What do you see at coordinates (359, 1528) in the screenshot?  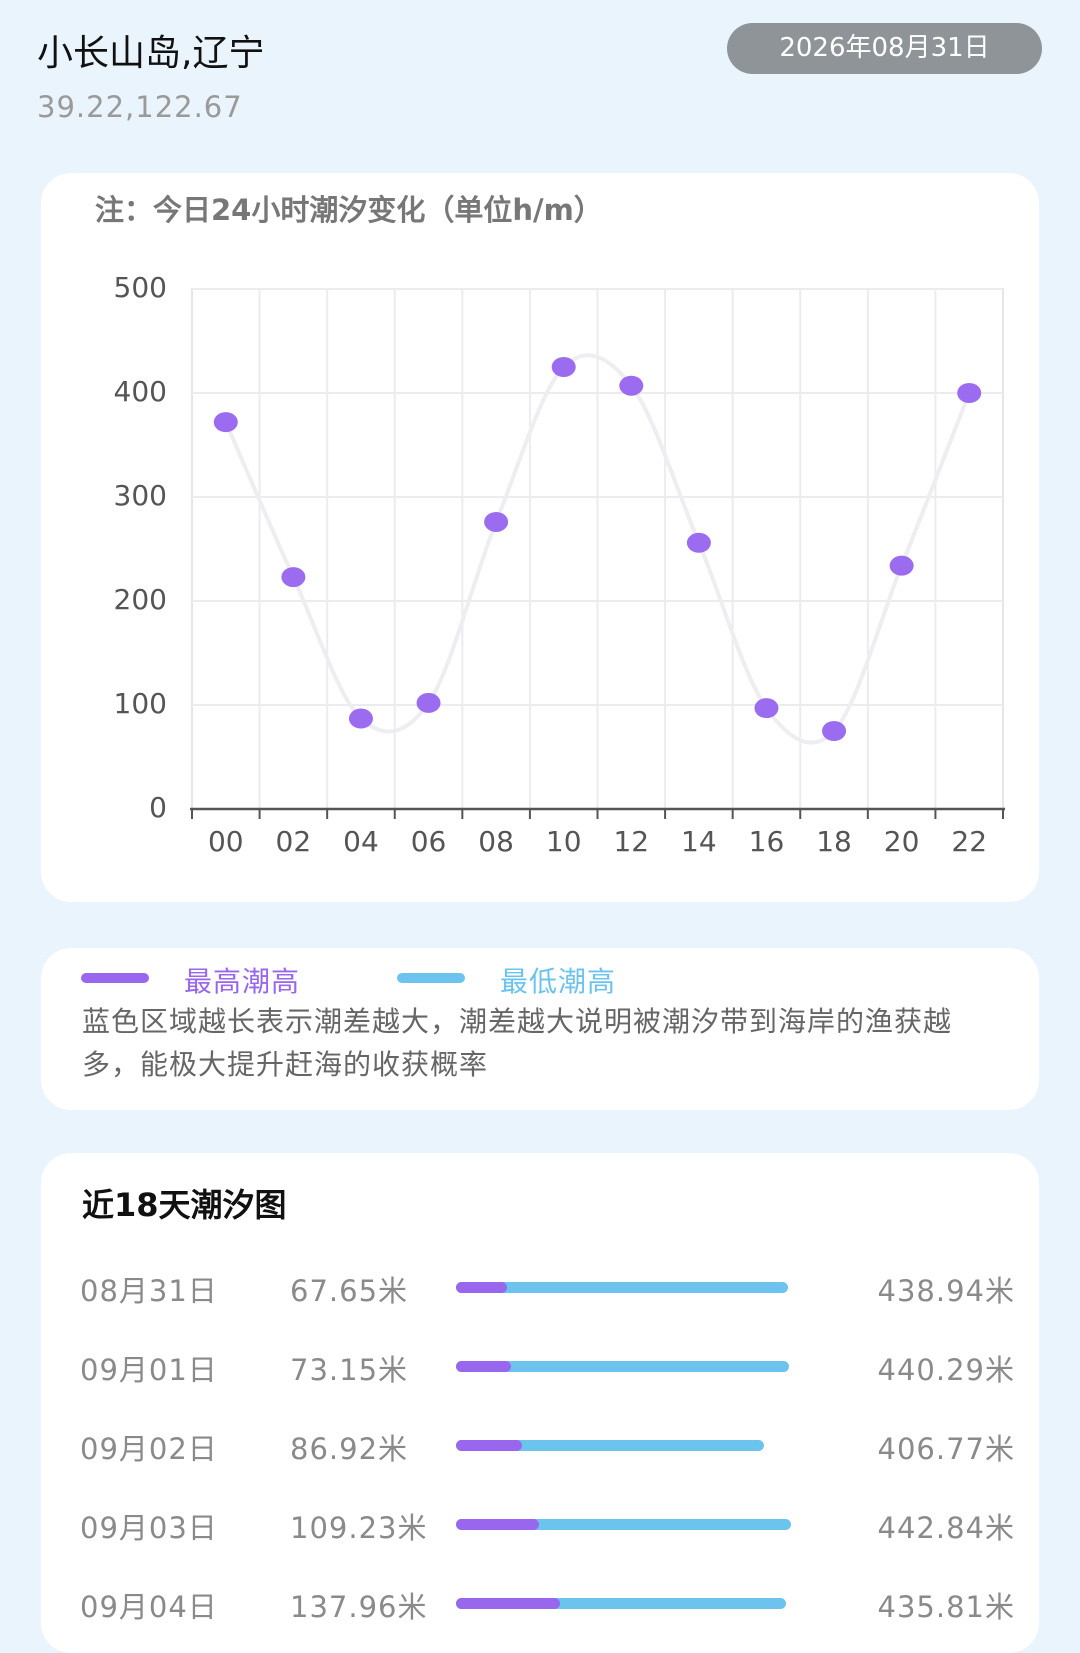 I see `row-low: 109.23米` at bounding box center [359, 1528].